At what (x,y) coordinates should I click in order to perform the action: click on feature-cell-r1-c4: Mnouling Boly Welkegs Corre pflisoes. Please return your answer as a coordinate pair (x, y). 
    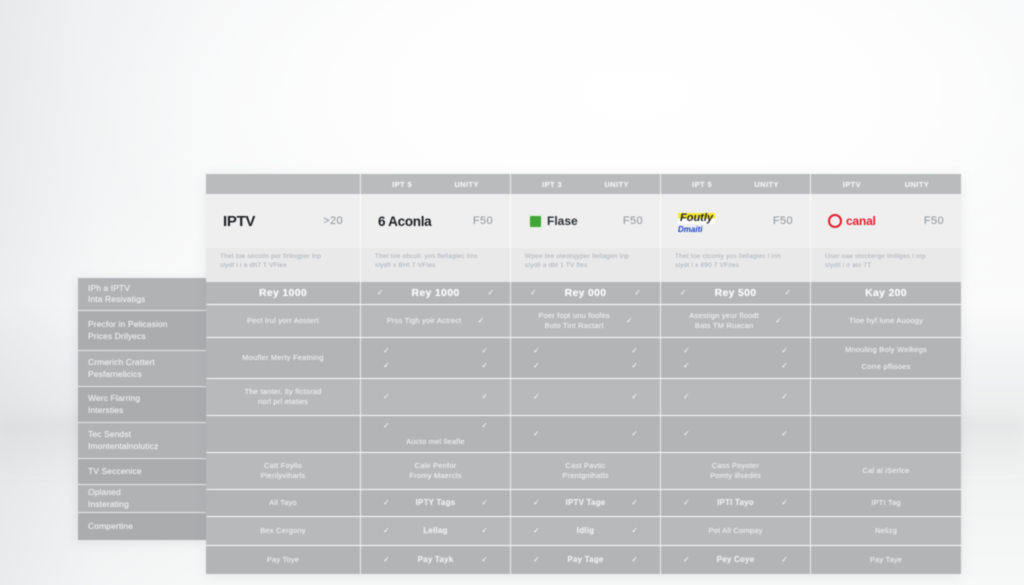
    Looking at the image, I should click on (886, 358).